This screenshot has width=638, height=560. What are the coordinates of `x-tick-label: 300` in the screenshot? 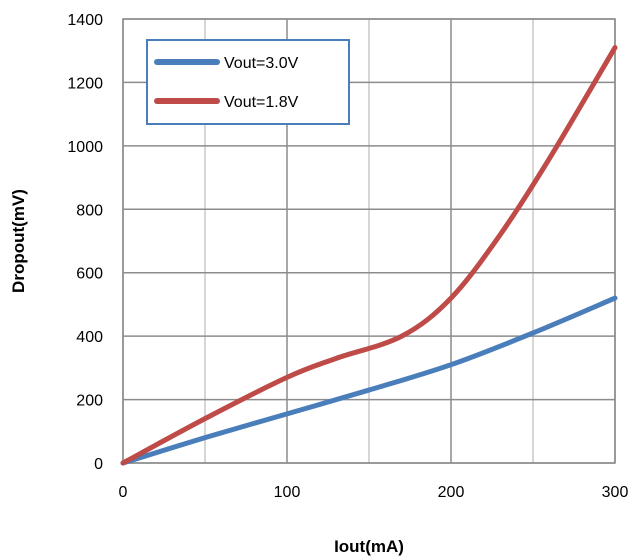 It's located at (615, 492).